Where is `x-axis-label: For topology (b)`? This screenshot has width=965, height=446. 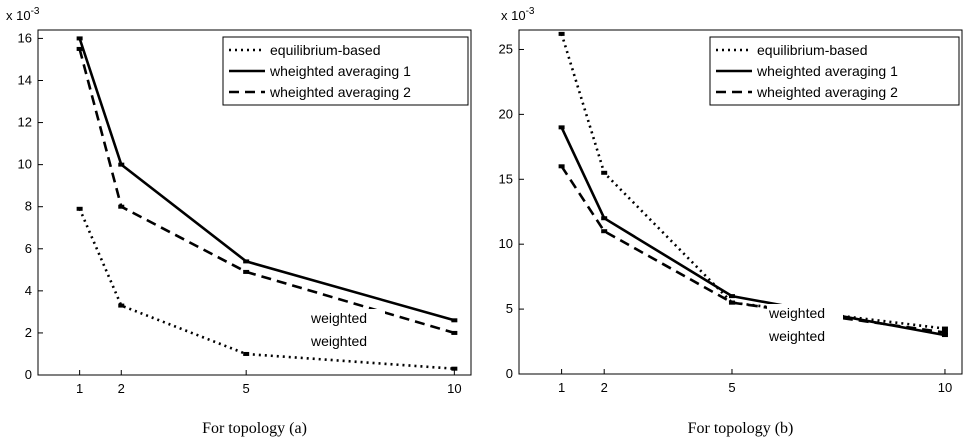 x-axis-label: For topology (b) is located at coordinates (741, 428).